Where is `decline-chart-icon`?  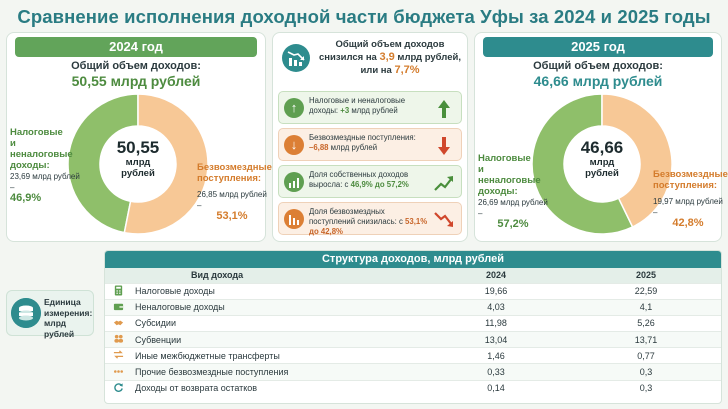
decline-chart-icon is located at coordinates (296, 58).